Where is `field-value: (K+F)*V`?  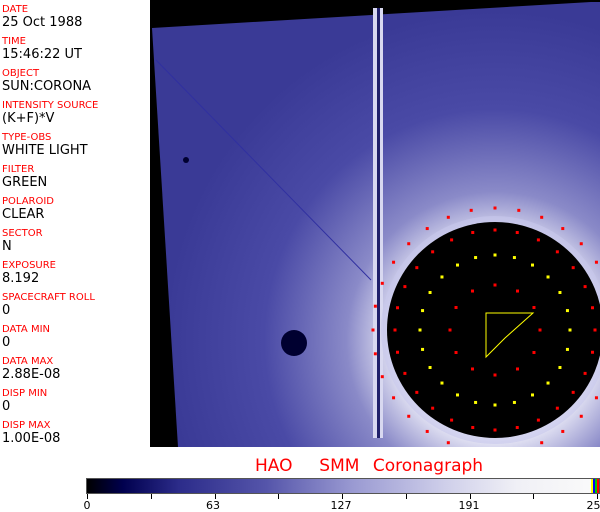
field-value: (K+F)*V is located at coordinates (28, 118).